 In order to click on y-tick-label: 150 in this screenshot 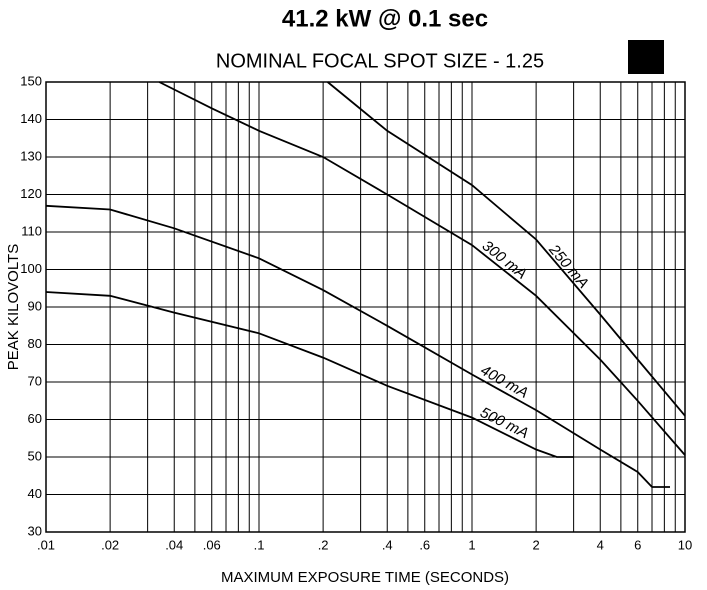, I will do `click(31, 80)`.